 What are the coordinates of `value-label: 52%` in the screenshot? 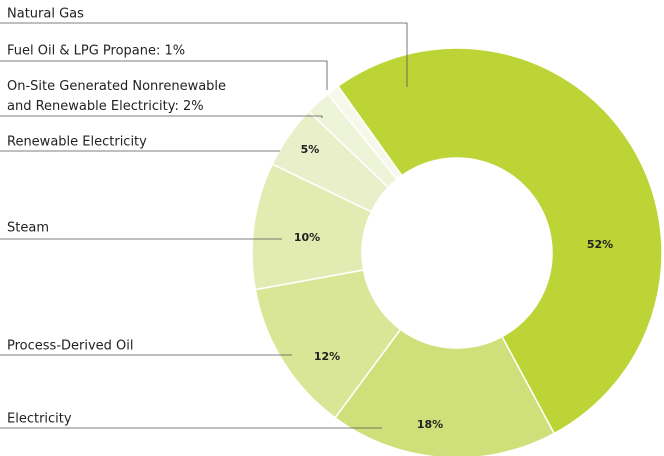 It's located at (600, 244).